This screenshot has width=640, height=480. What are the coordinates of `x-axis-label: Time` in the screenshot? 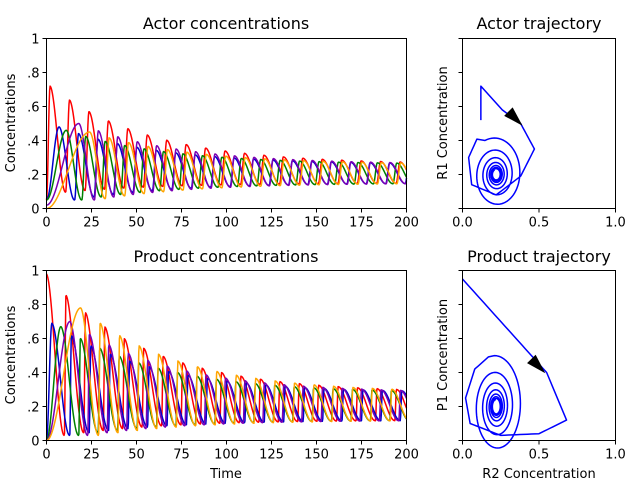 It's located at (225, 473).